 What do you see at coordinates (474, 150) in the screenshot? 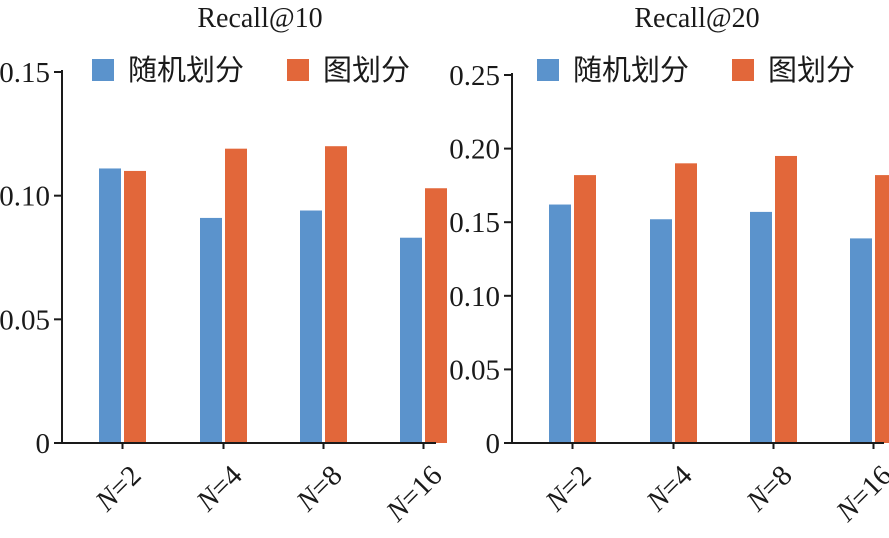
I see `y-tick-label: 0.20` at bounding box center [474, 150].